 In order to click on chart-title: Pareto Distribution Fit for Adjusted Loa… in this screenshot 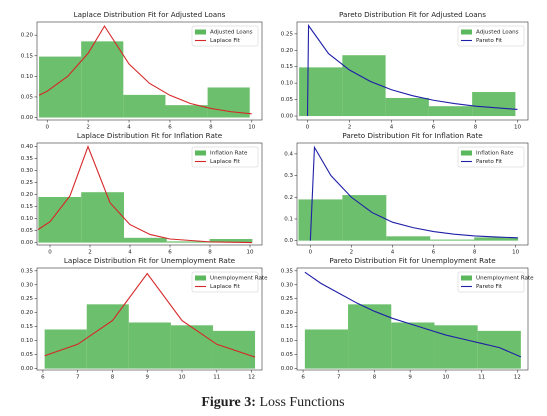, I will do `click(412, 14)`.